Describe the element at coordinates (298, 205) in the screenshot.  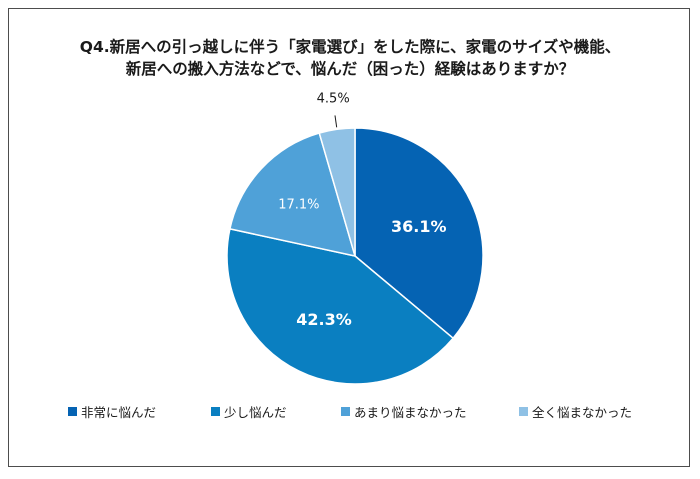
I see `data-label-amari: 17.1%` at that location.